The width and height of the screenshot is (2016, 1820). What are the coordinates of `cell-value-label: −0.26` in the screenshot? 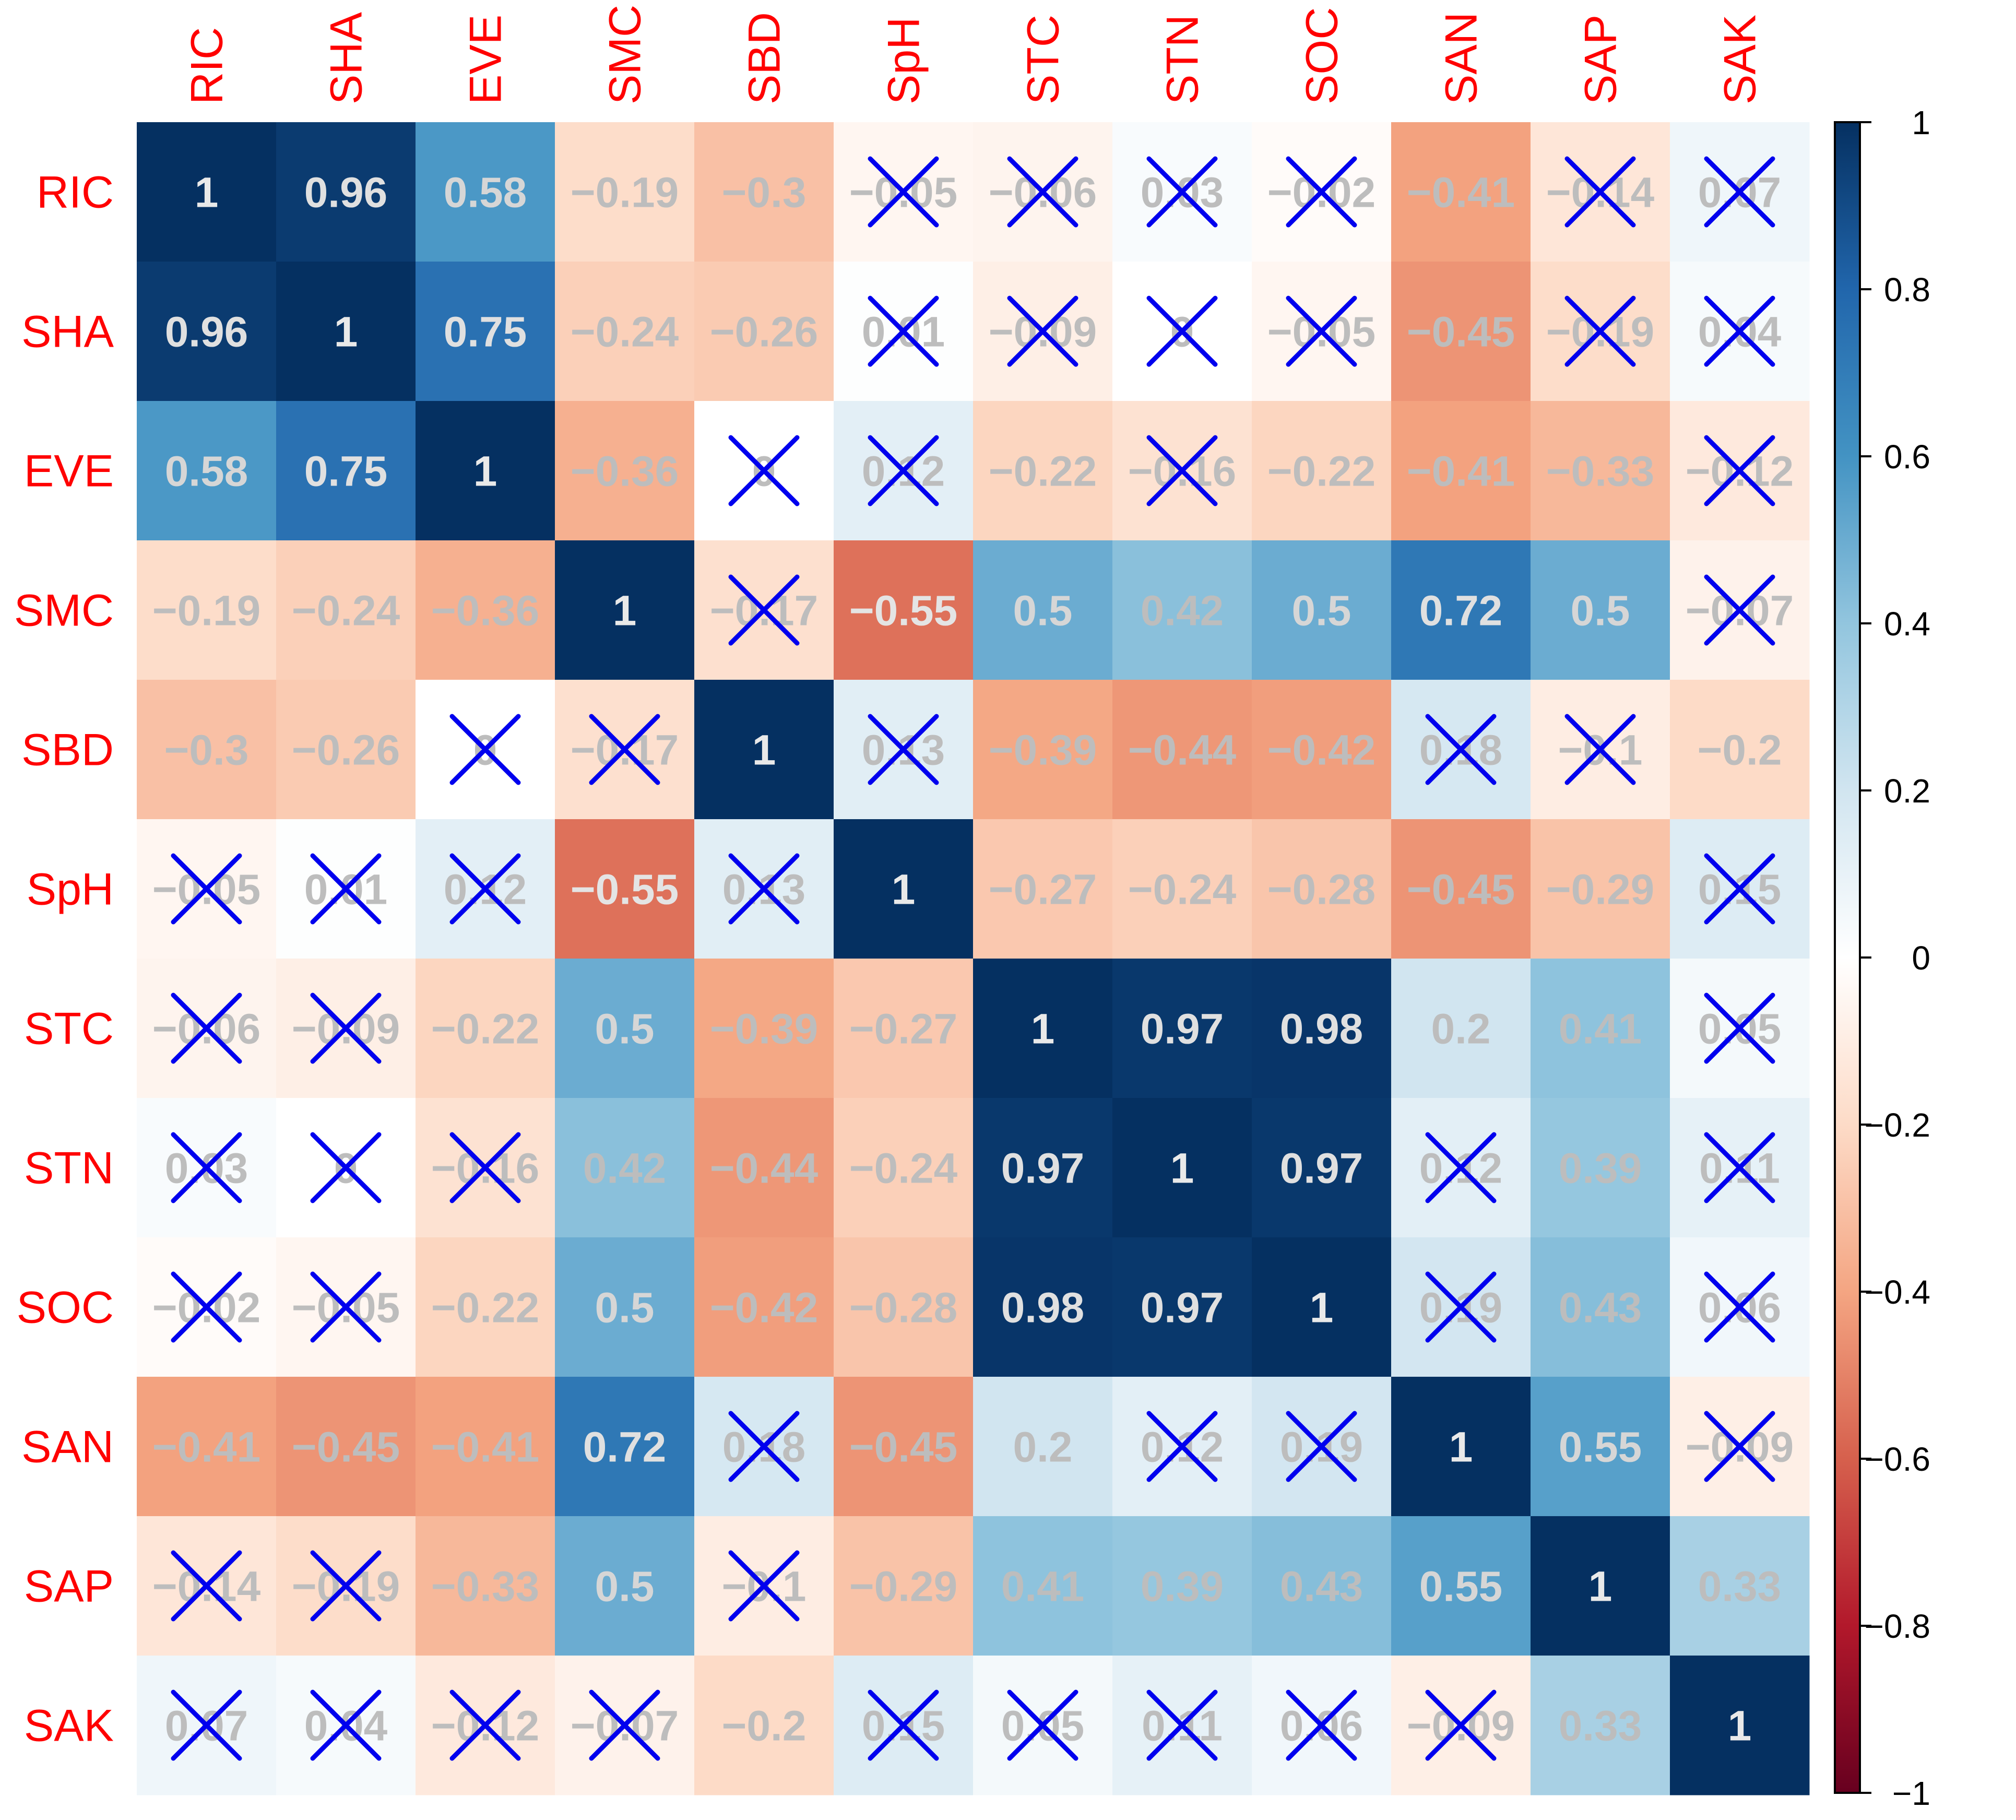 It's located at (764, 333).